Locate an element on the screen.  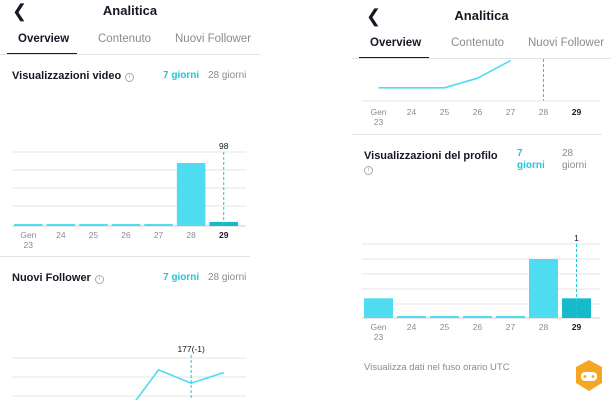
site-logo-icon is located at coordinates (589, 375).